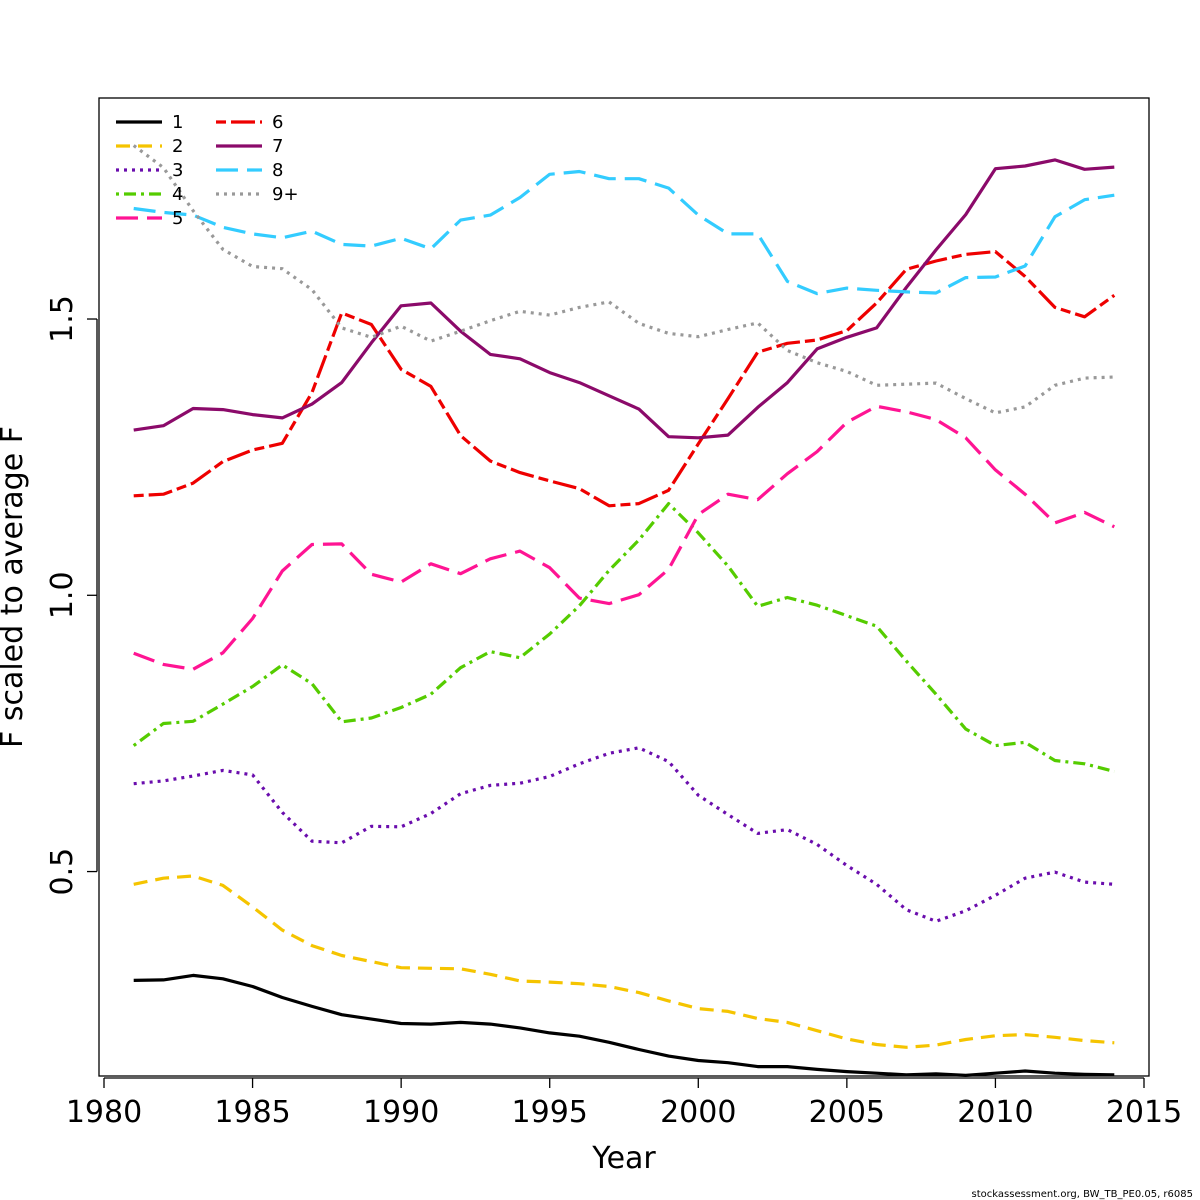 This screenshot has height=1200, width=1200. What do you see at coordinates (15, 587) in the screenshot?
I see `y-axis-title: F scaled to average F` at bounding box center [15, 587].